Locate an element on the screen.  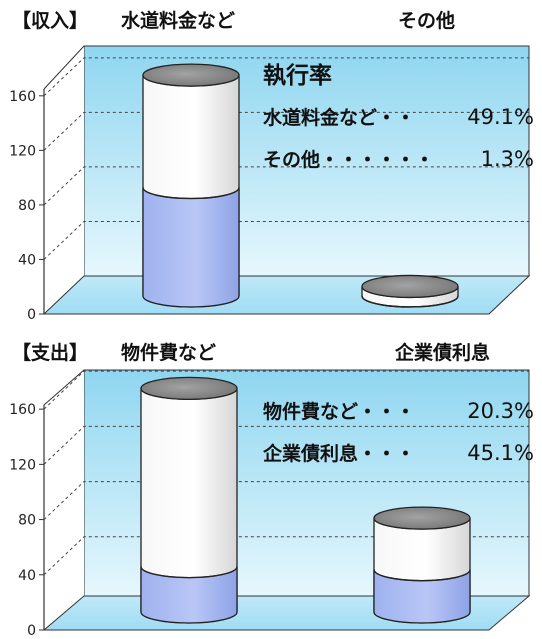
income-cylinder-other-top is located at coordinates (410, 286).